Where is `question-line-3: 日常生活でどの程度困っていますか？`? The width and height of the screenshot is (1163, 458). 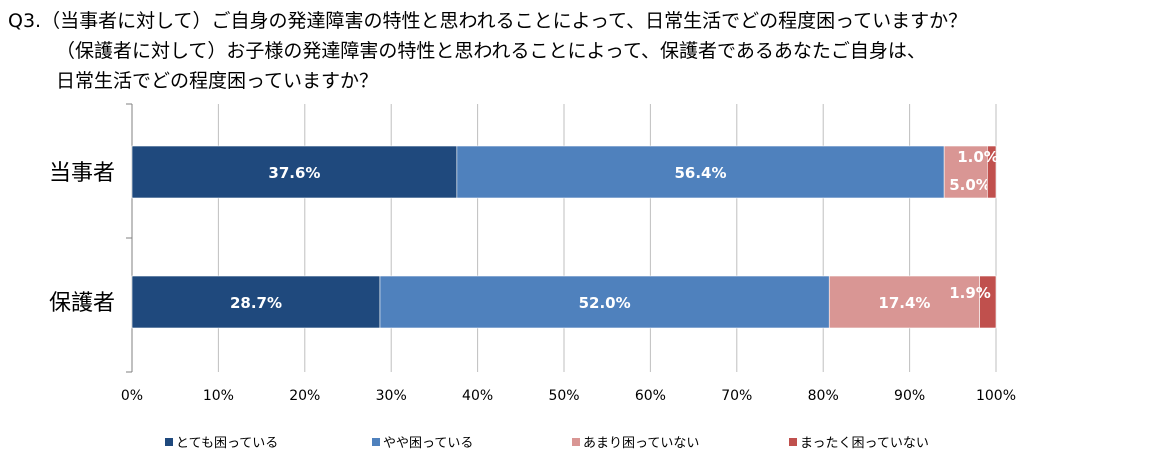
question-line-3: 日常生活でどの程度困っていますか？ is located at coordinates (217, 81).